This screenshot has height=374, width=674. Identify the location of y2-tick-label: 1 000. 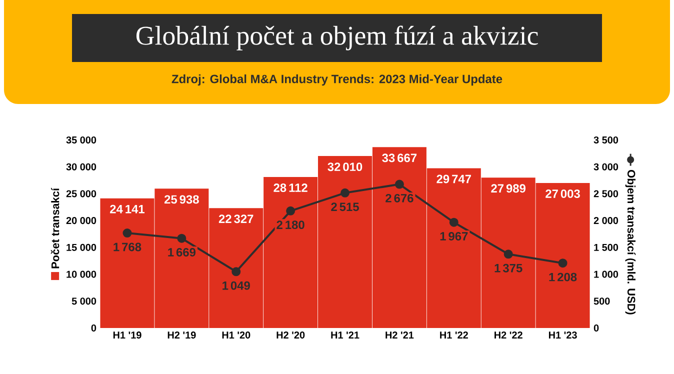
(606, 274).